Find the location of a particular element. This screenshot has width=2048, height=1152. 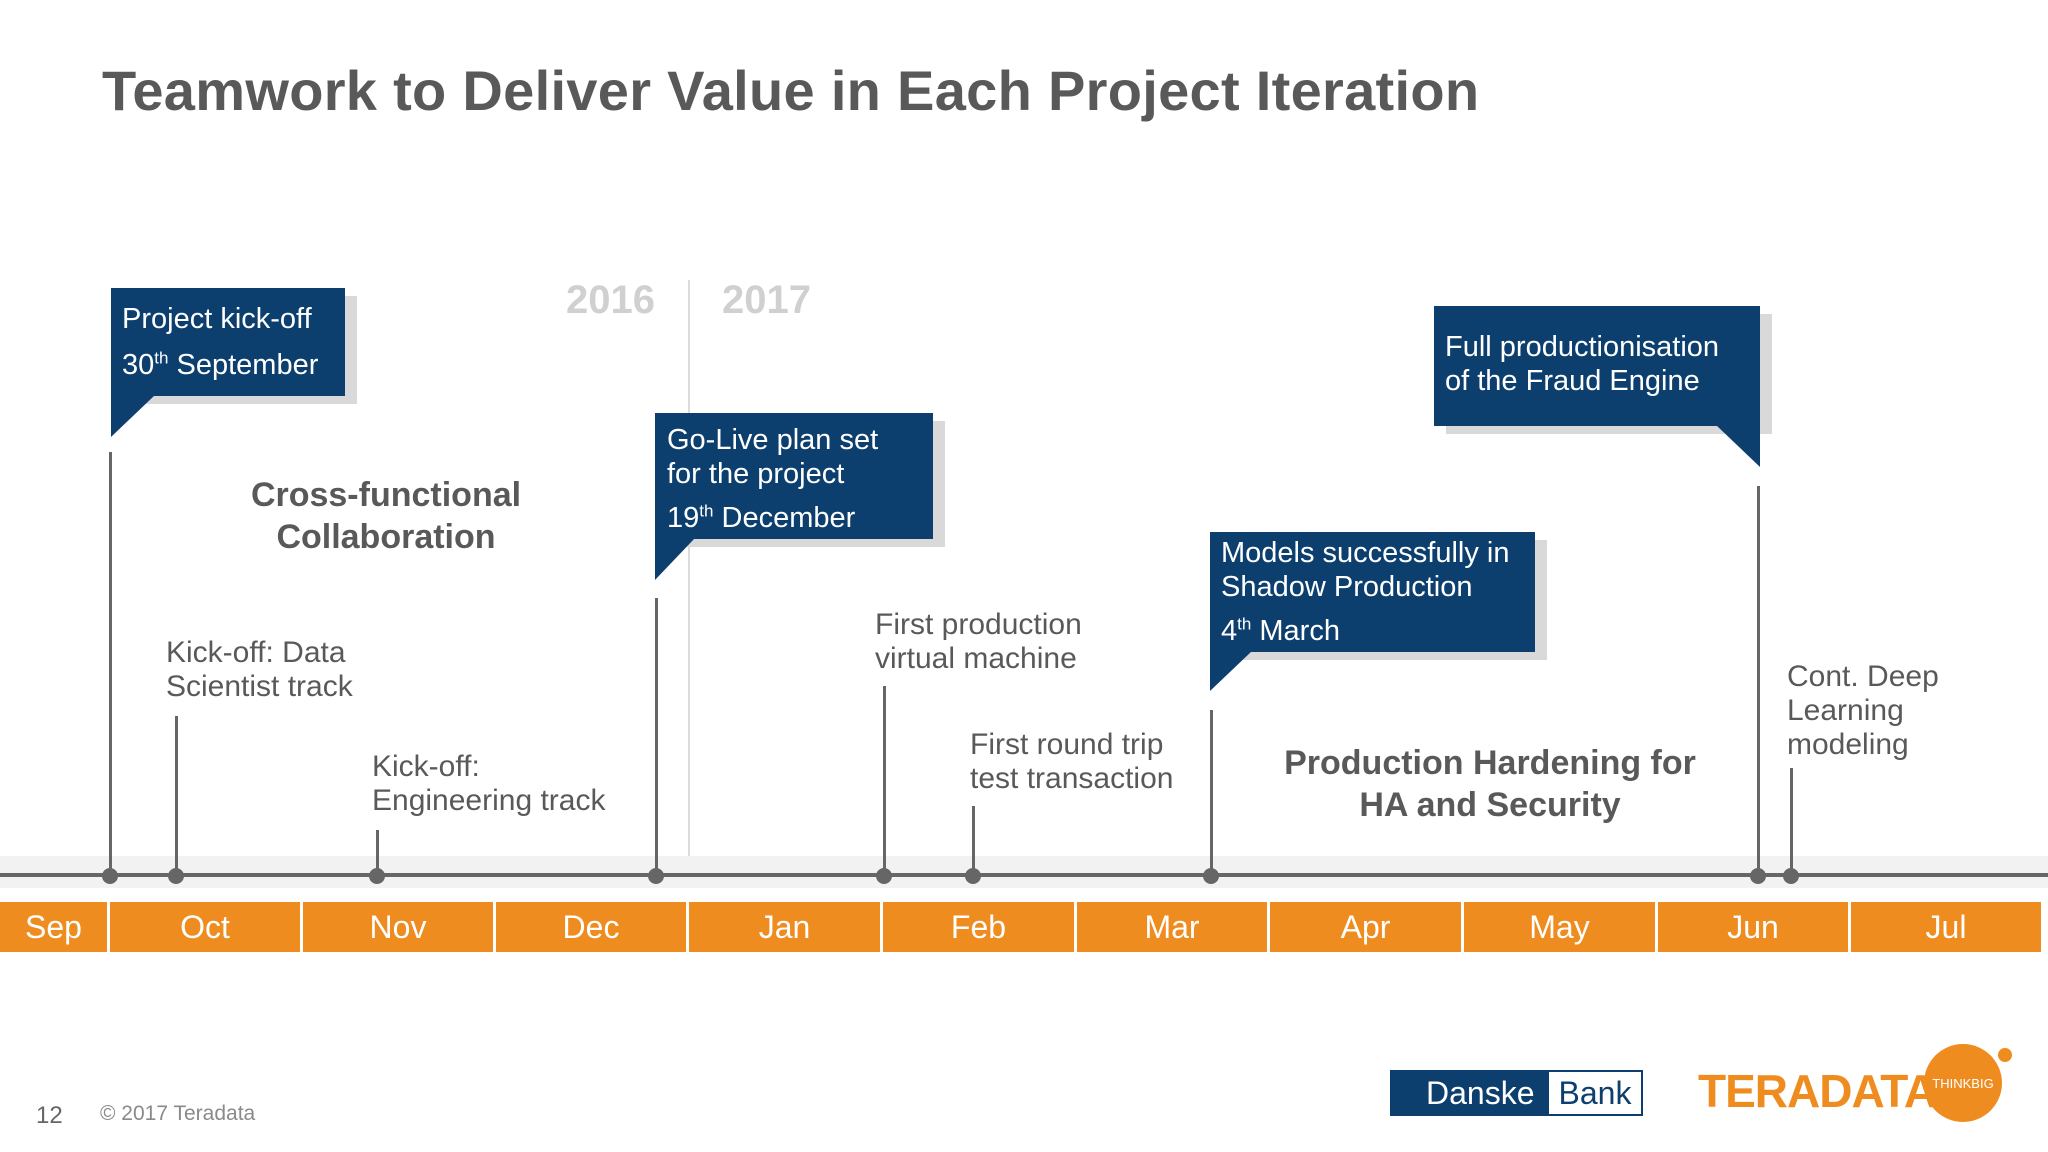

label-data-scientist-kickoff: Kick-off: Data Scientist track is located at coordinates (259, 669).